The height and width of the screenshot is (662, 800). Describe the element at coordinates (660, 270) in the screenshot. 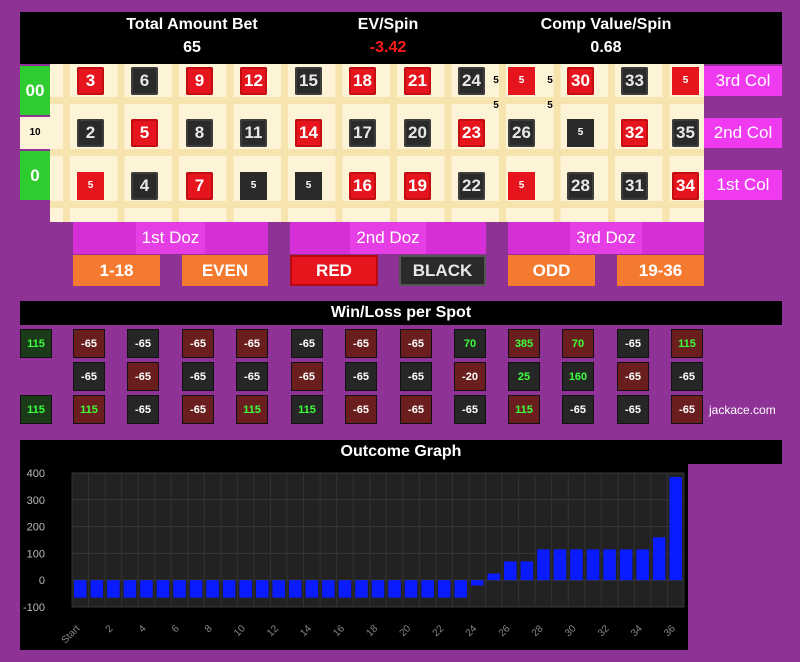

I see `high-19-36-bet: 19-36` at that location.